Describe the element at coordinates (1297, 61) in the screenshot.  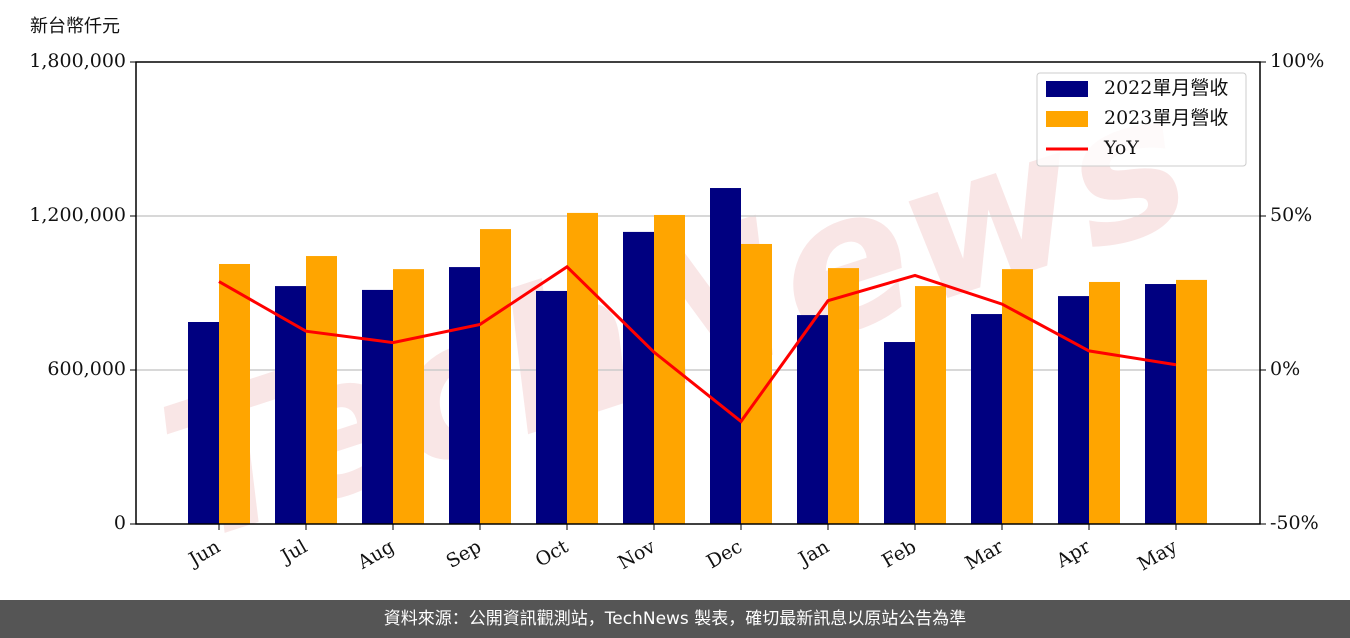
I see `y2-tick-label: 100%` at that location.